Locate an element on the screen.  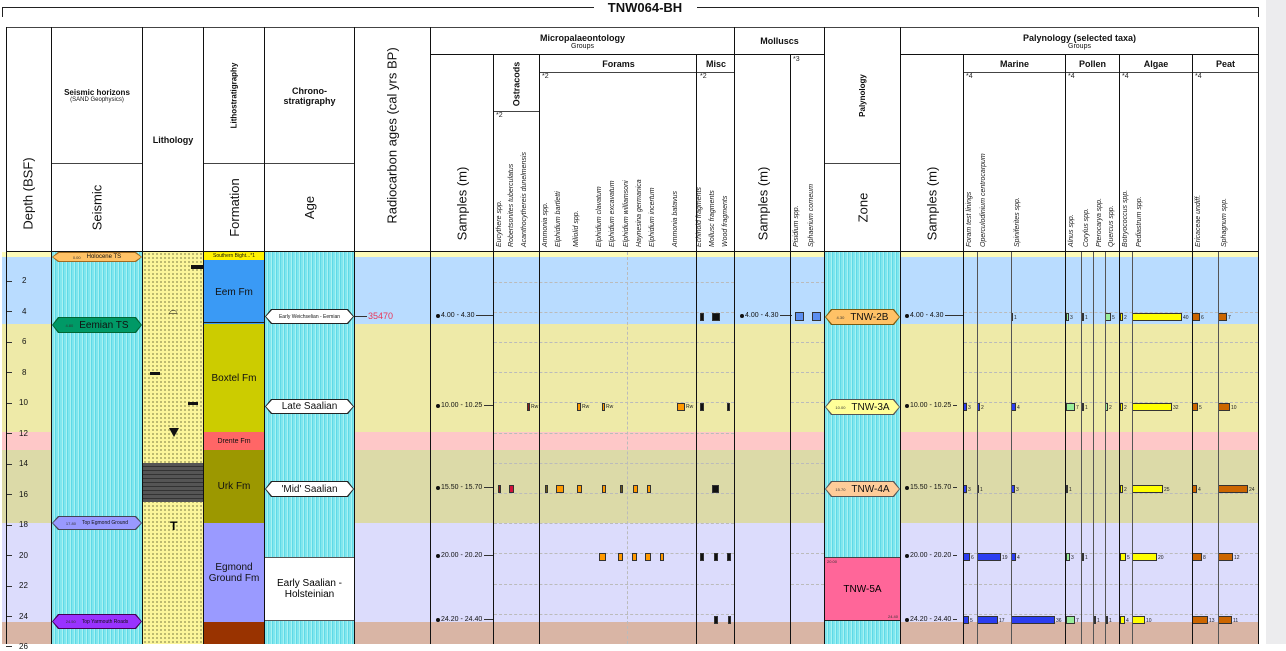
molluscs-header: Molluscs is located at coordinates (779, 41).